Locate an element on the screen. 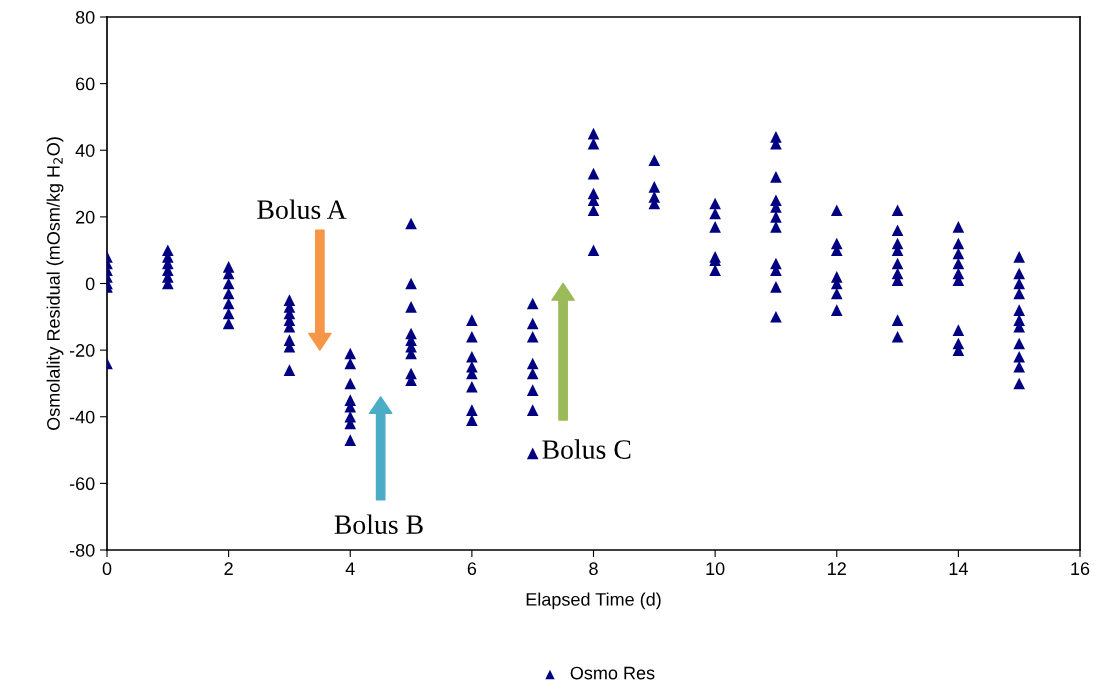 The height and width of the screenshot is (695, 1106). y-tick-label: 40 is located at coordinates (85, 150).